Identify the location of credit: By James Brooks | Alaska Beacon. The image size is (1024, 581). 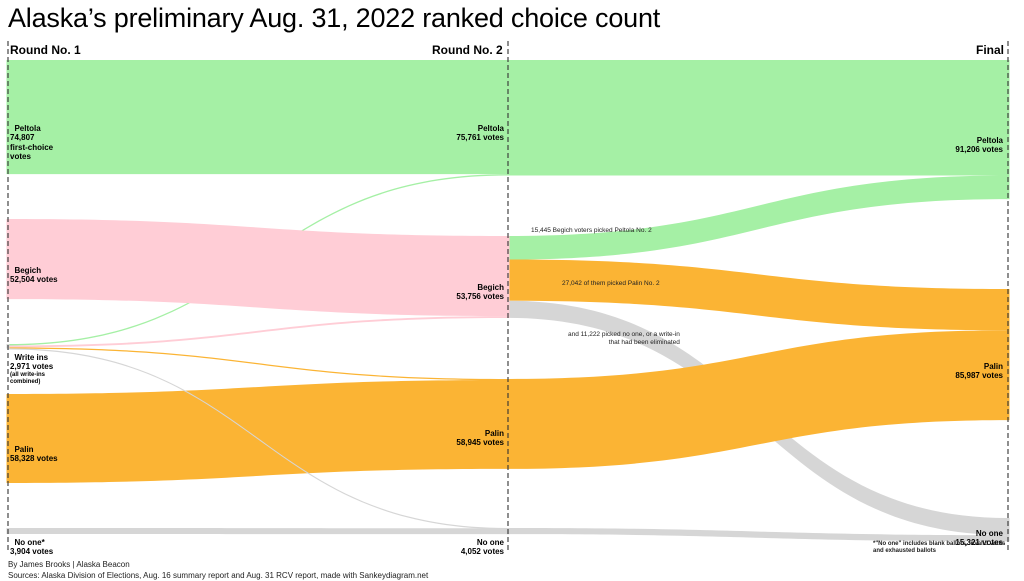
(69, 564).